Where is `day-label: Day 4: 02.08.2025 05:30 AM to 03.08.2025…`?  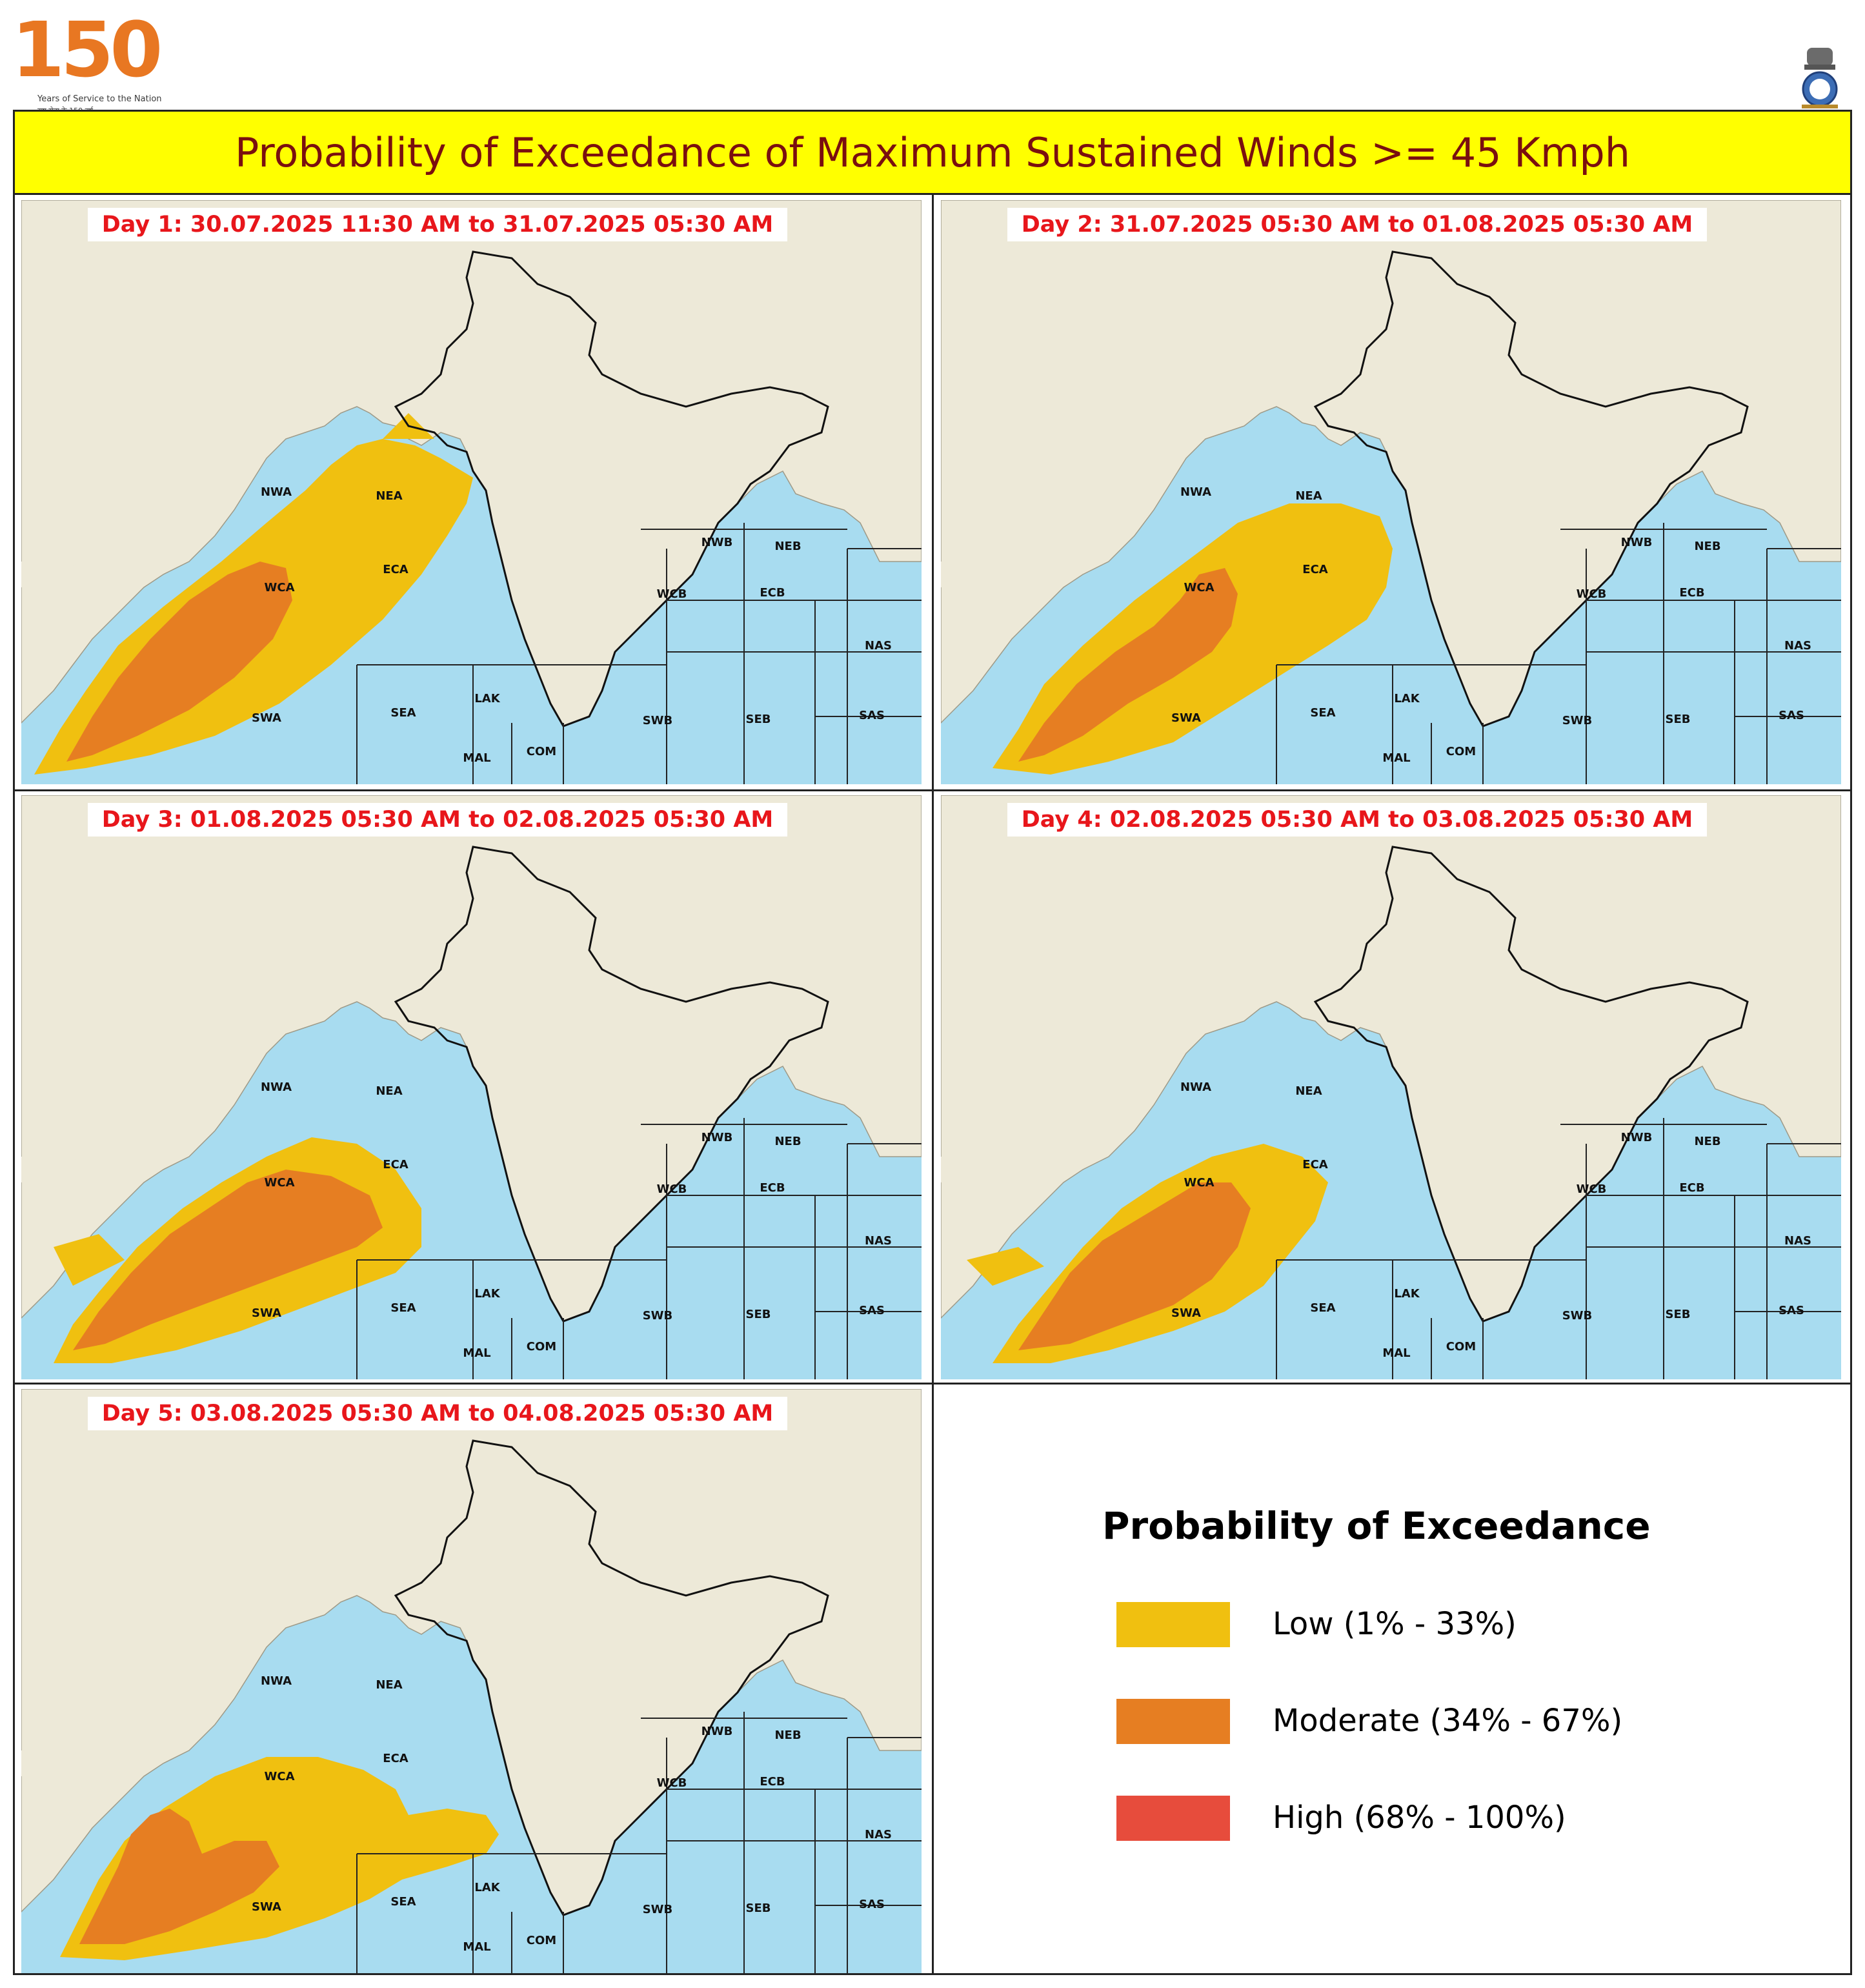 day-label: Day 4: 02.08.2025 05:30 AM to 03.08.2025… is located at coordinates (1357, 820).